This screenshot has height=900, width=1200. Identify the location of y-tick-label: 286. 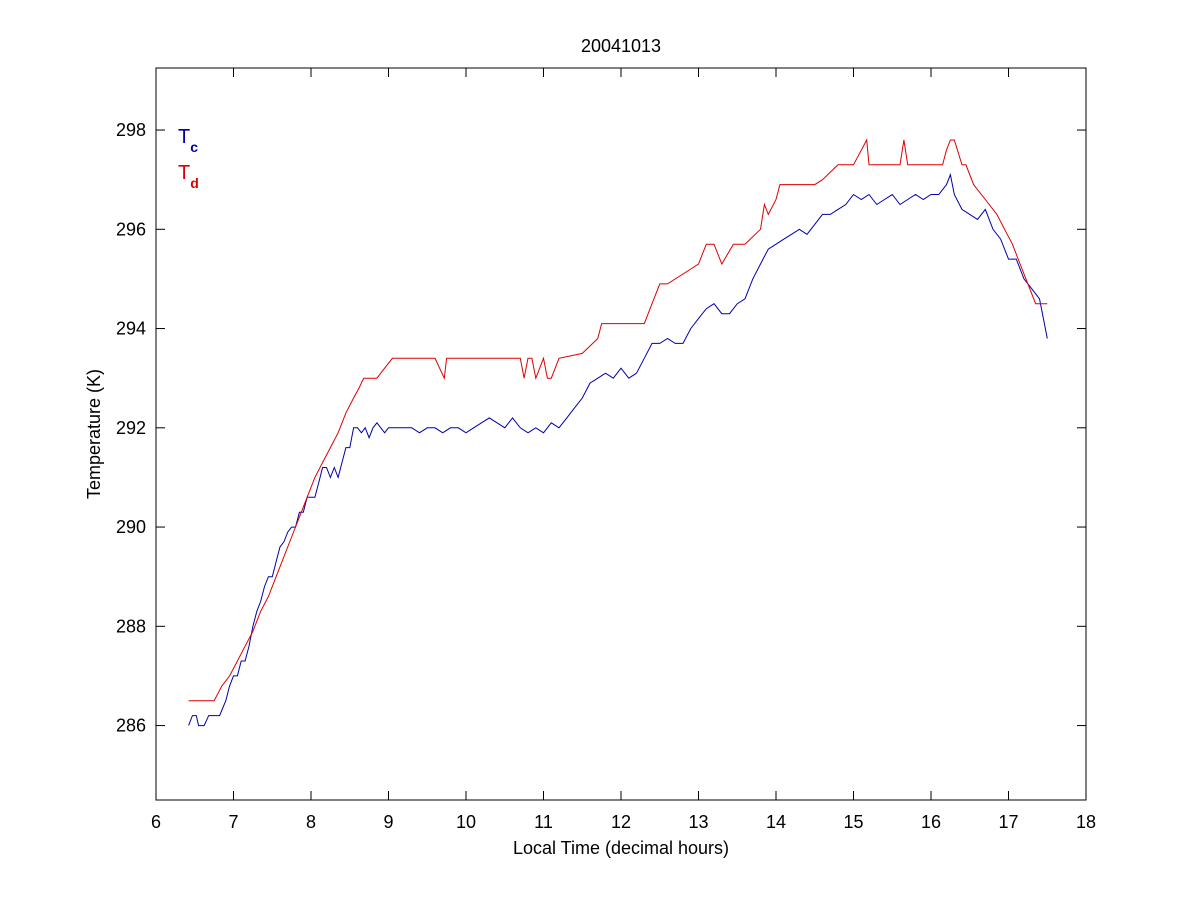
(131, 726).